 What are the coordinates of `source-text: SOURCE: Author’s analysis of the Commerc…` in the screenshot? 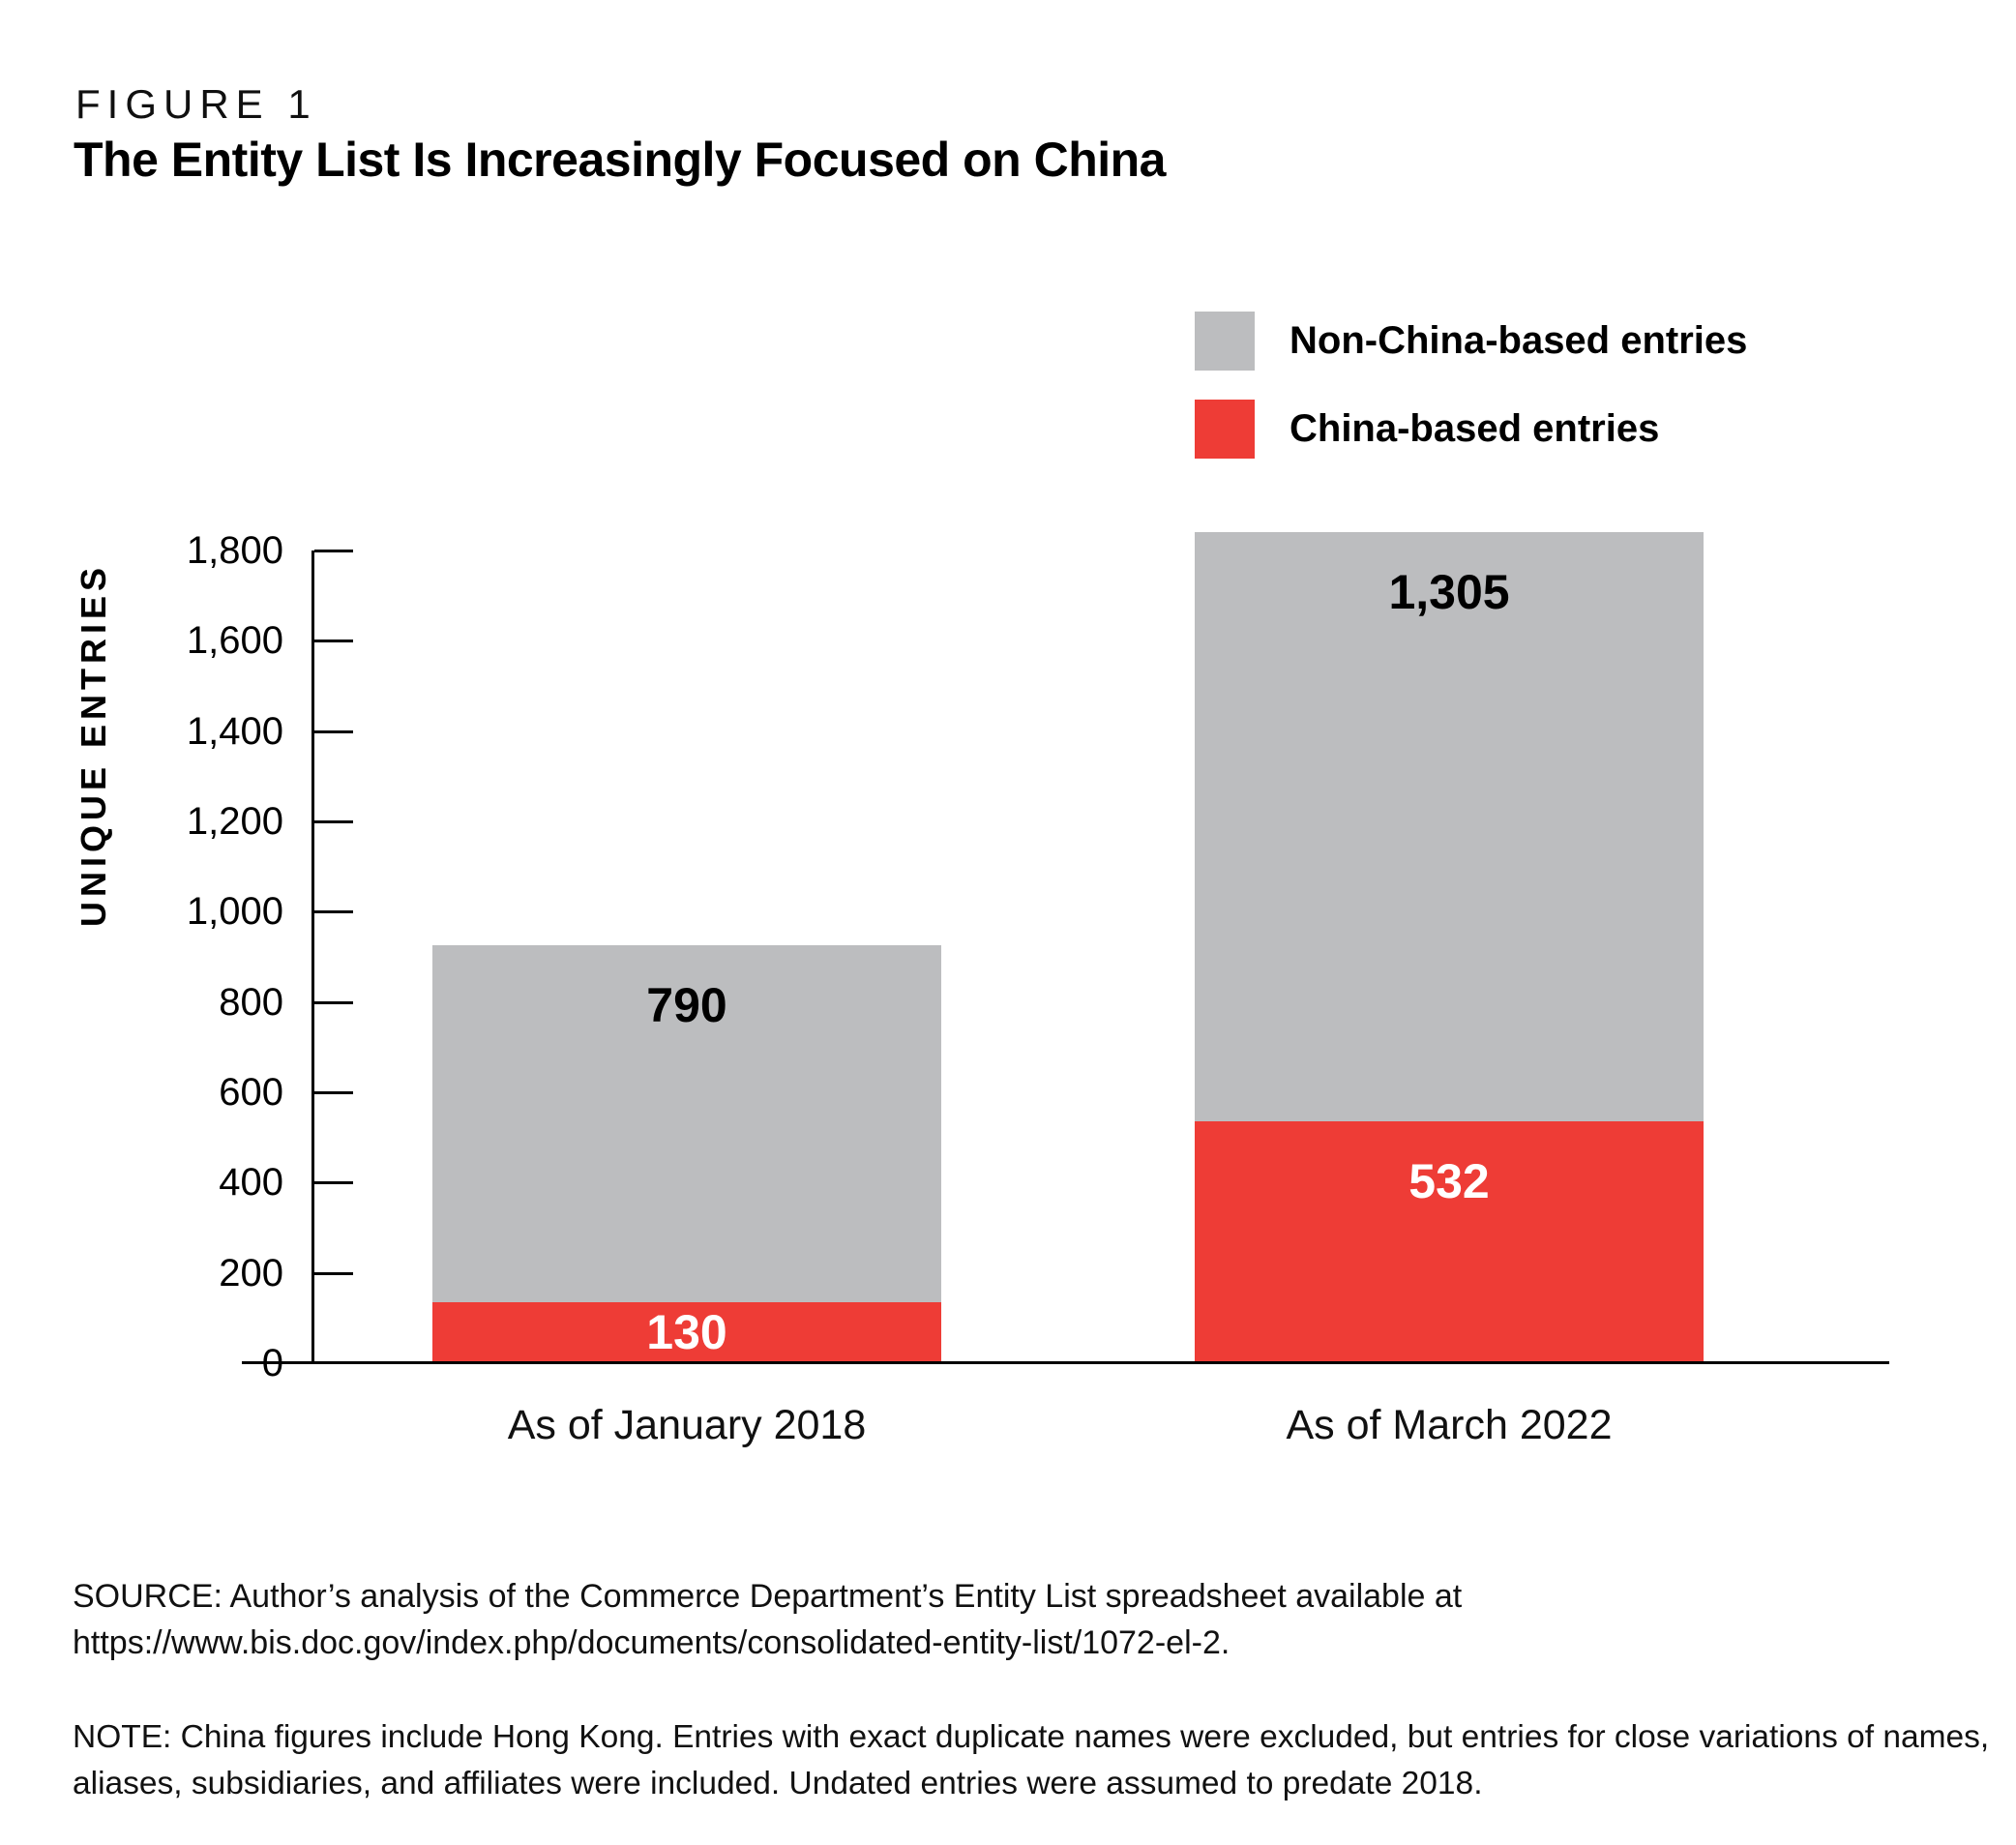 It's located at (768, 1619).